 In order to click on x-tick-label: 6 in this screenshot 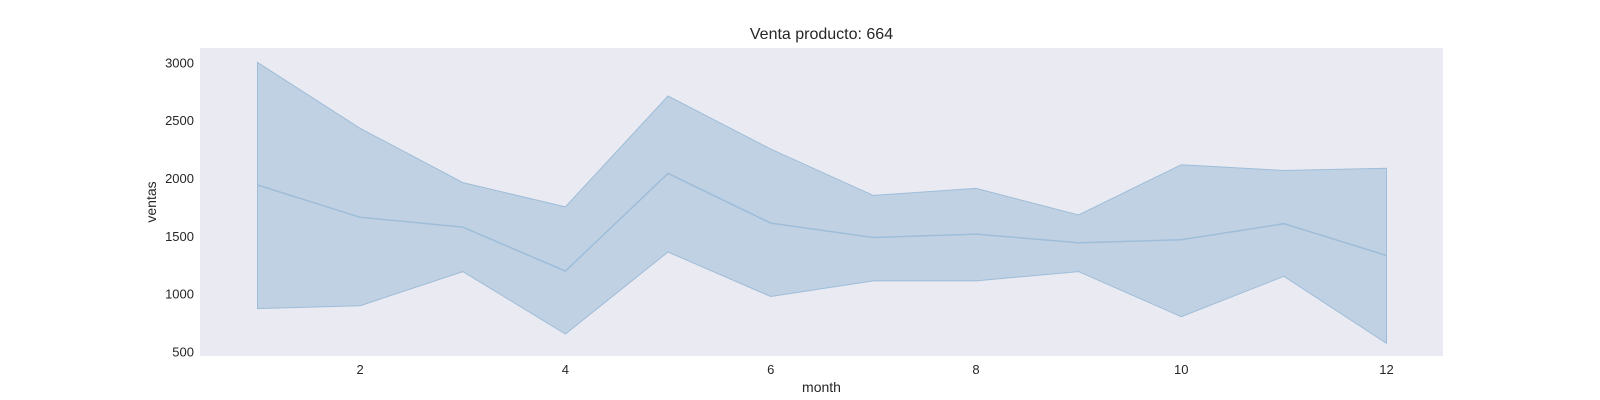, I will do `click(770, 369)`.